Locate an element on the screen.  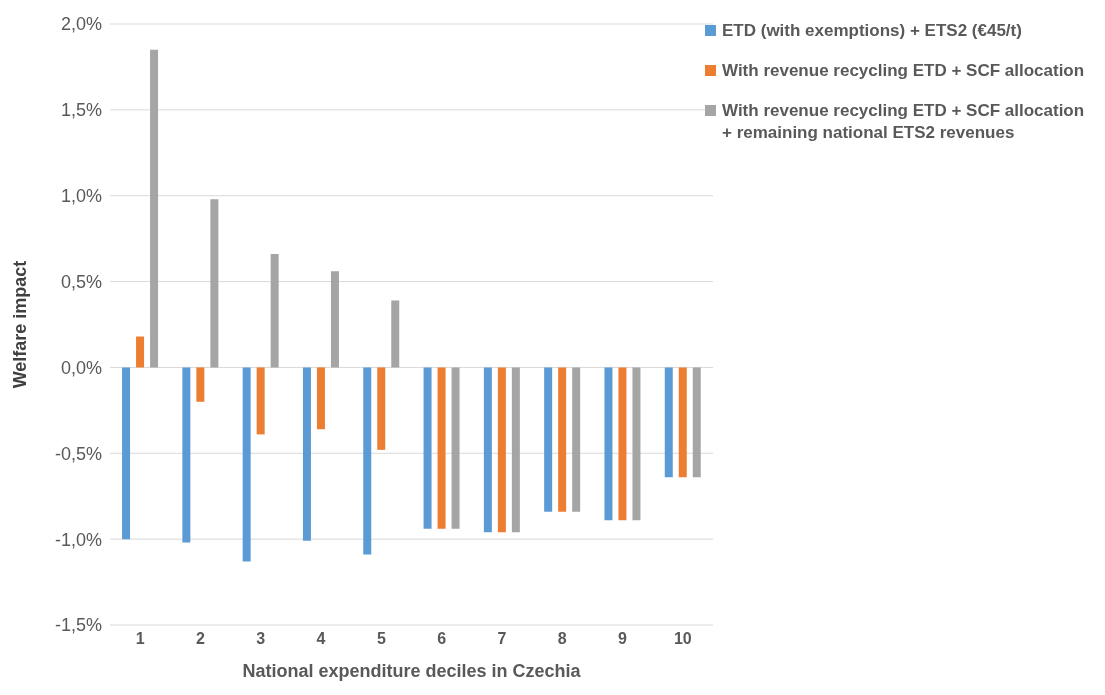
y-tick-label: 0,5% is located at coordinates (81, 281).